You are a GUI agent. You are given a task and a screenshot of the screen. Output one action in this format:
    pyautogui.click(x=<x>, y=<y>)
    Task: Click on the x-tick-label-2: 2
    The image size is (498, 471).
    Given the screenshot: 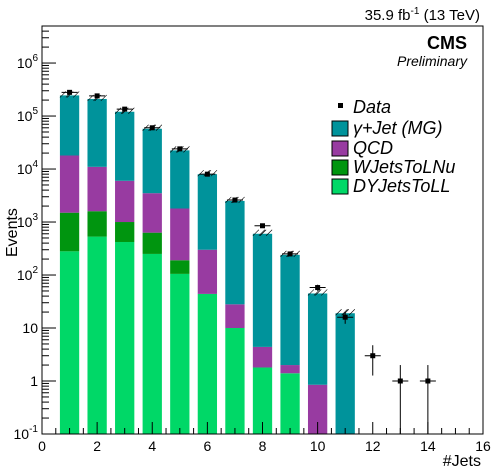 What is the action you would take?
    pyautogui.click(x=97, y=446)
    